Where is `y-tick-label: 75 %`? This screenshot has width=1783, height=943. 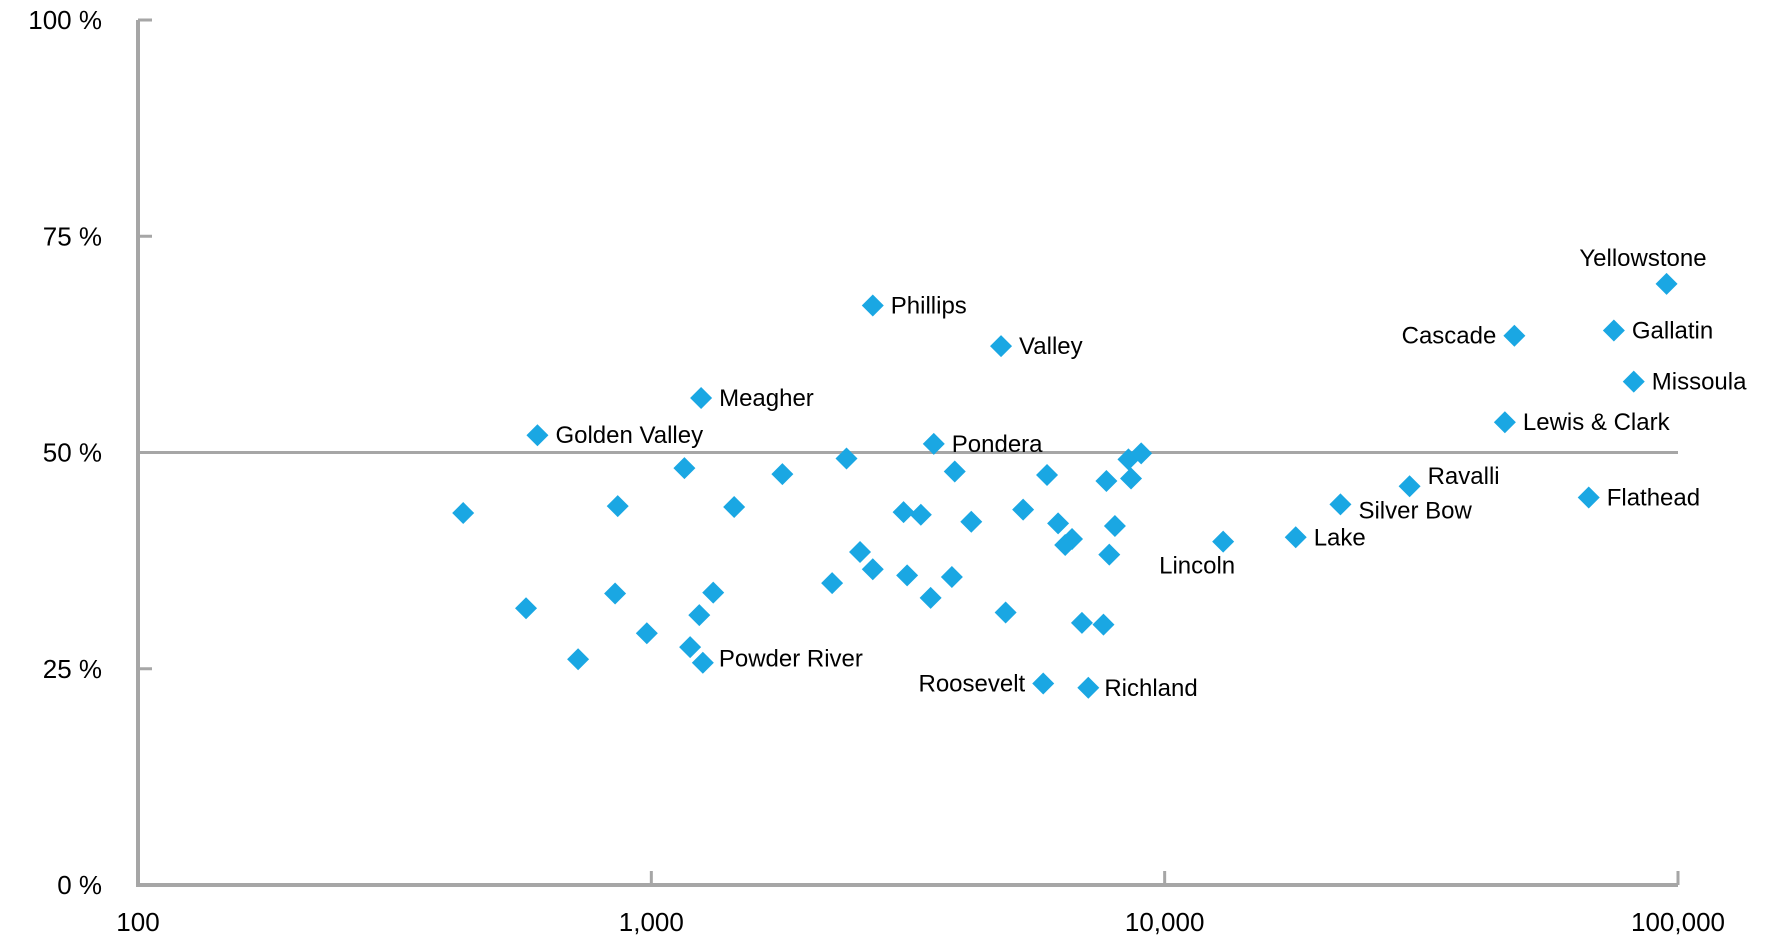 y-tick-label: 75 % is located at coordinates (72, 236).